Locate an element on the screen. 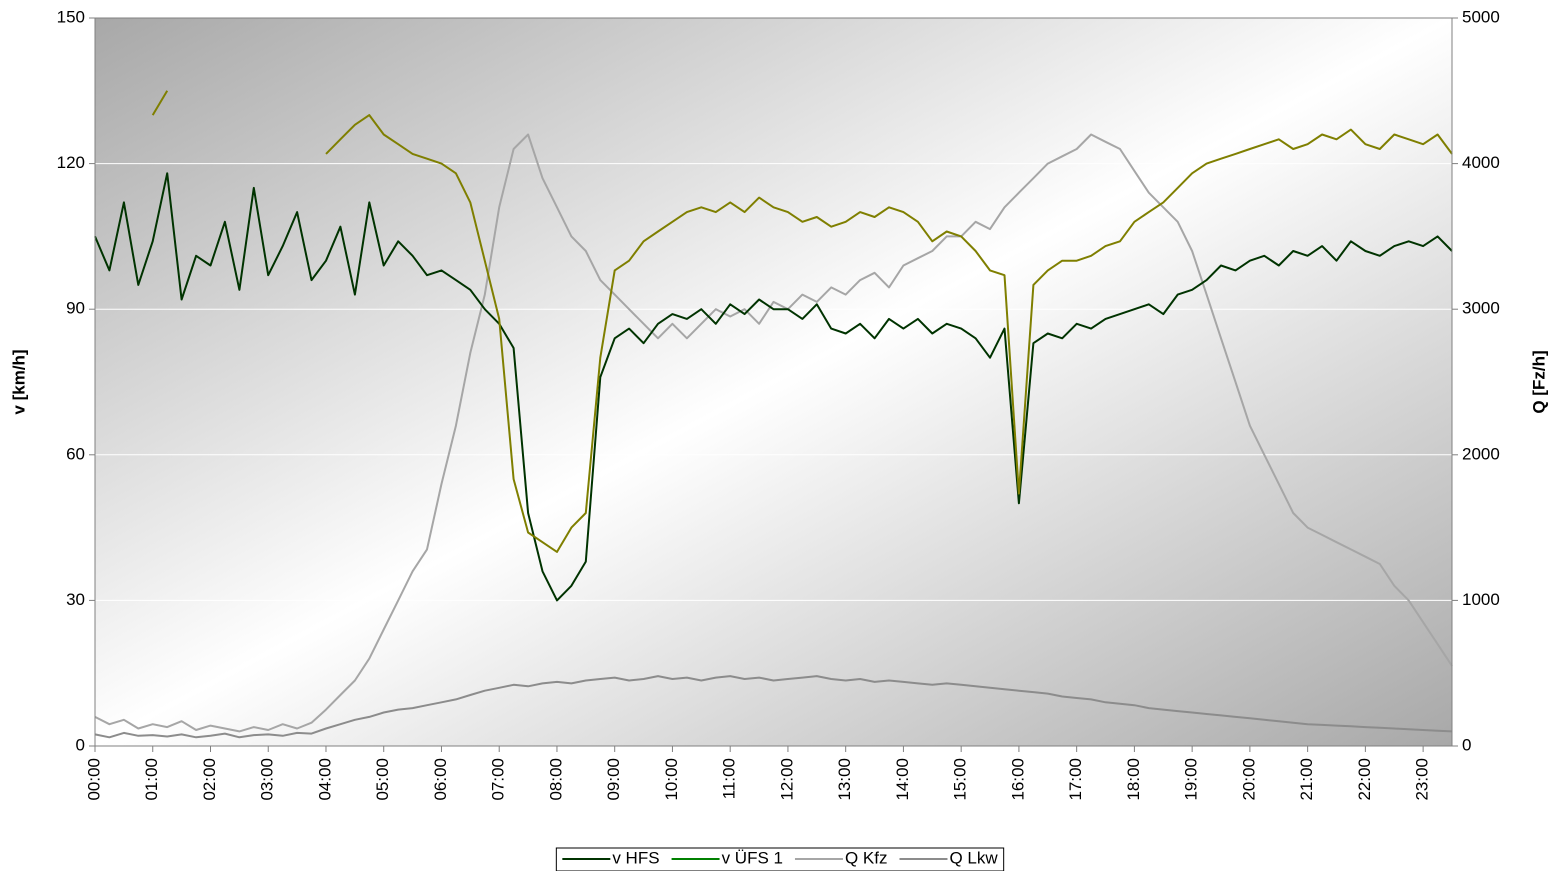 This screenshot has width=1557, height=871. y2-tick-label: 0 is located at coordinates (1466, 744).